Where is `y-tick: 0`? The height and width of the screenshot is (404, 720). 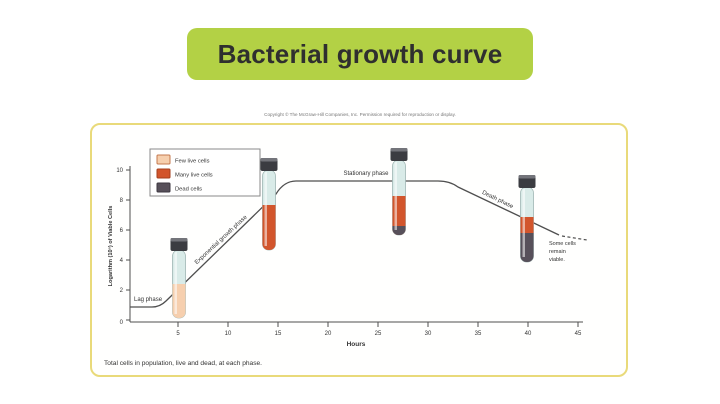 y-tick: 0 is located at coordinates (122, 323).